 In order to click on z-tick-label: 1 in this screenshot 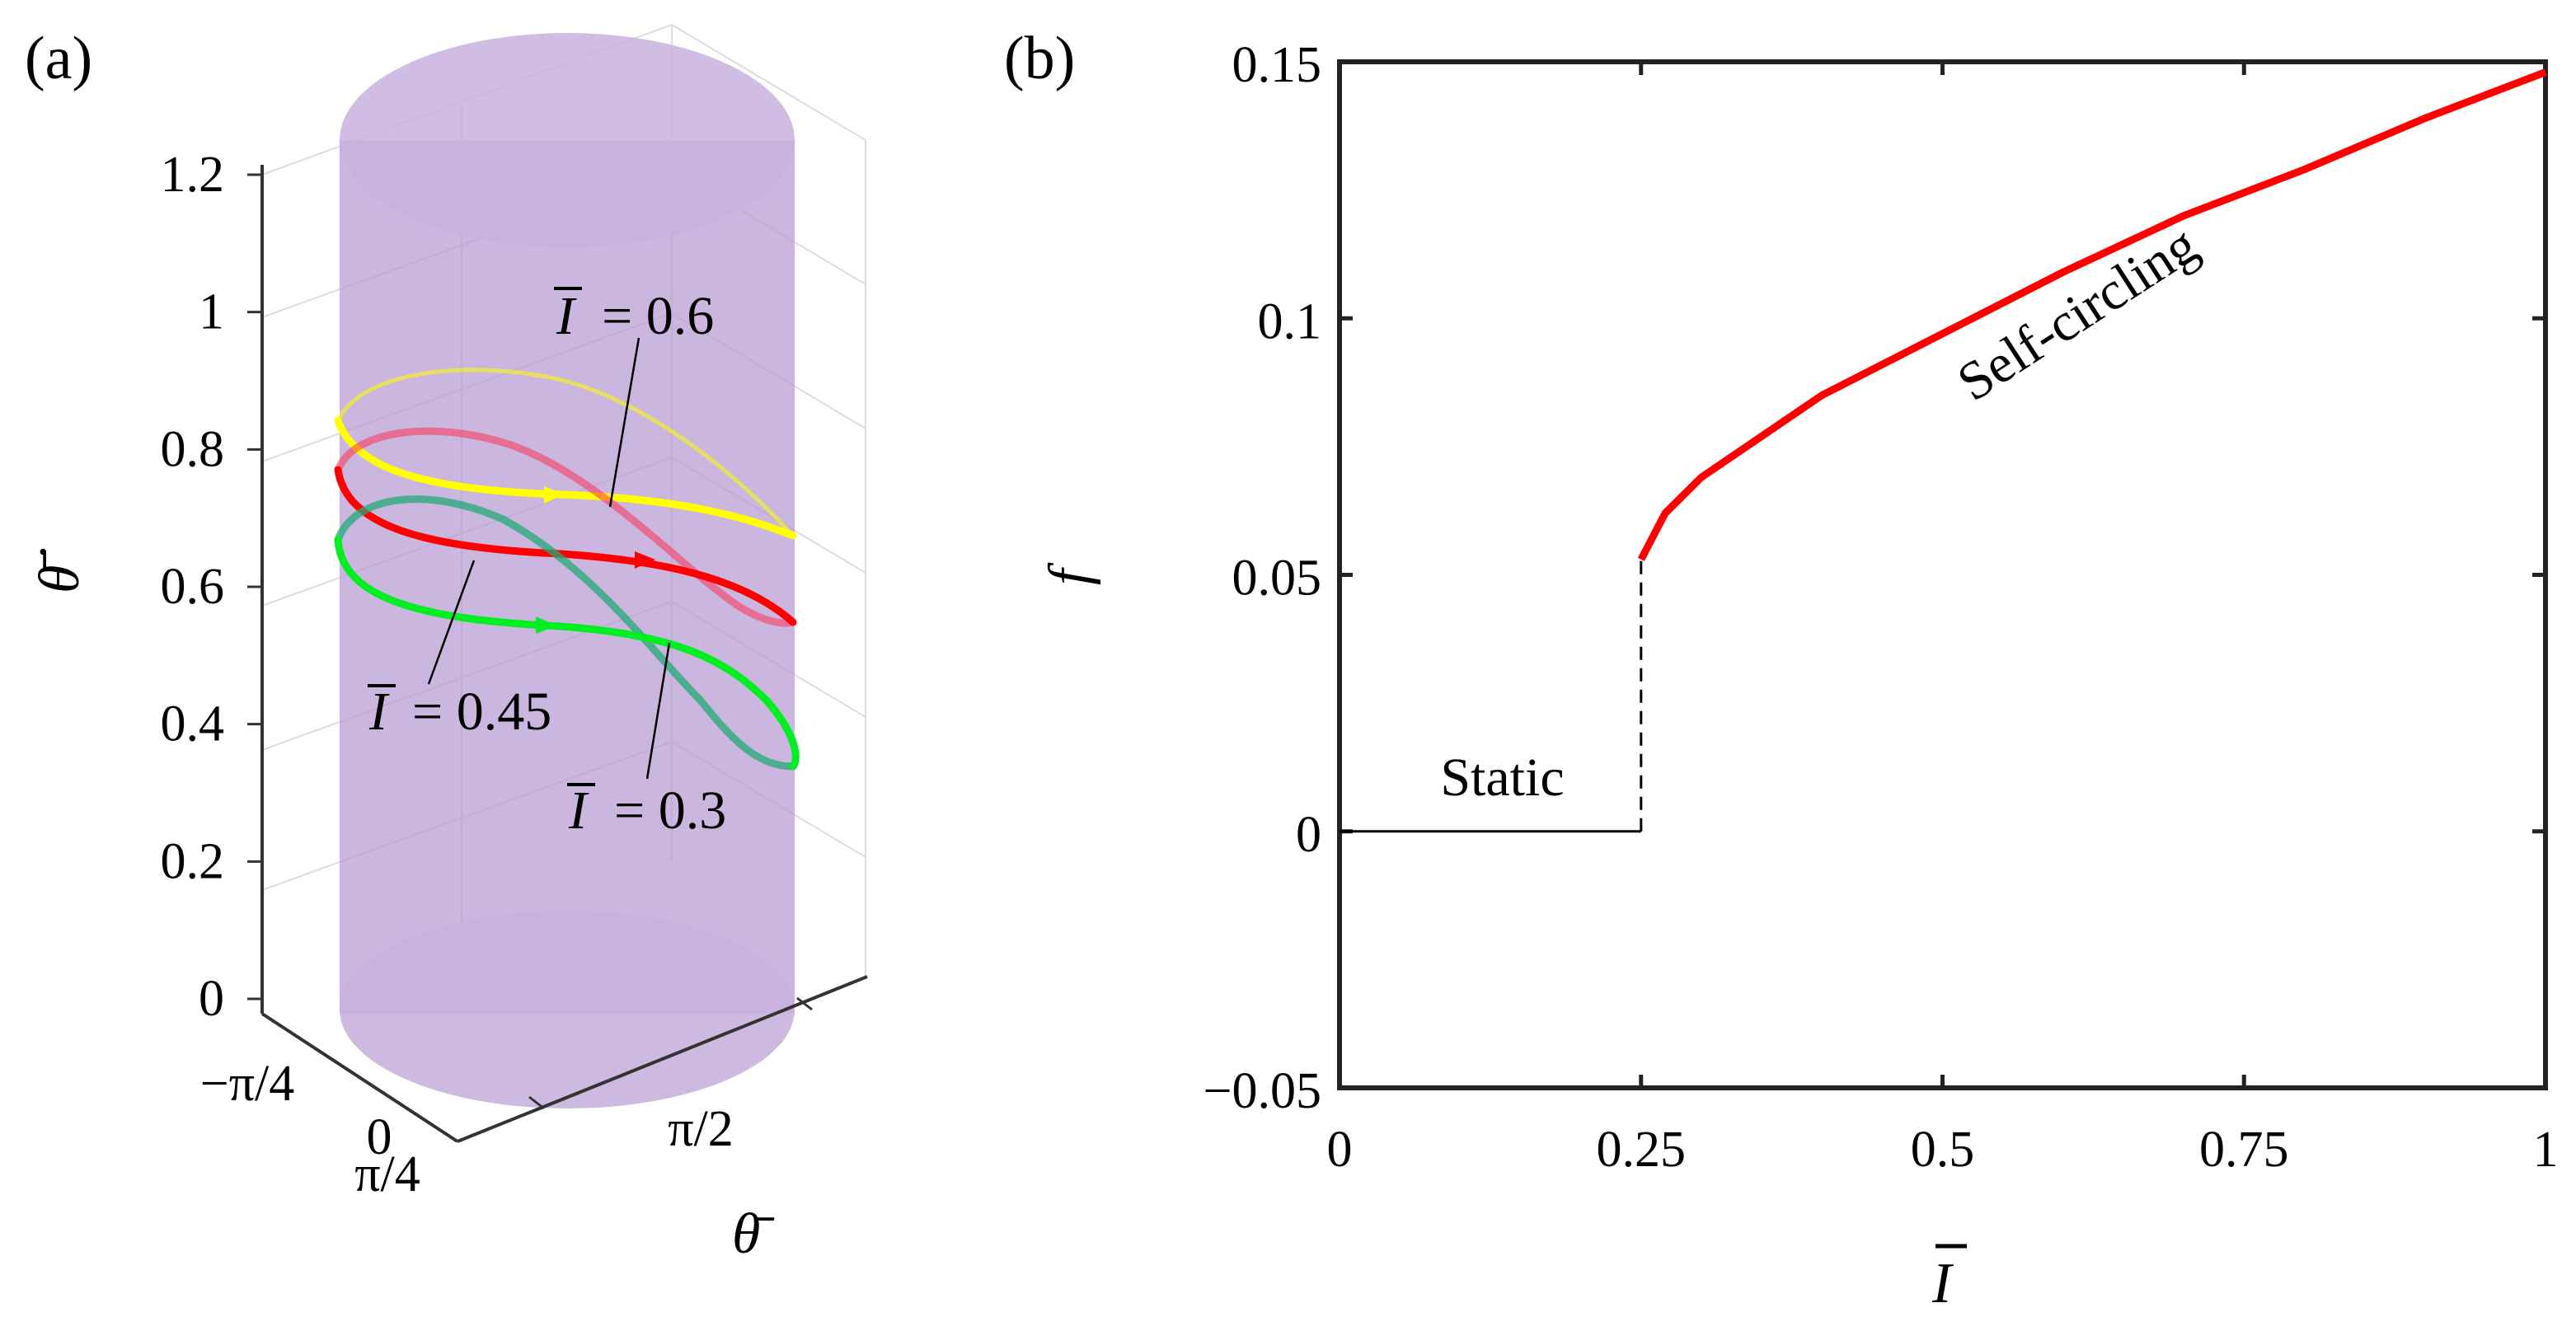, I will do `click(212, 312)`.